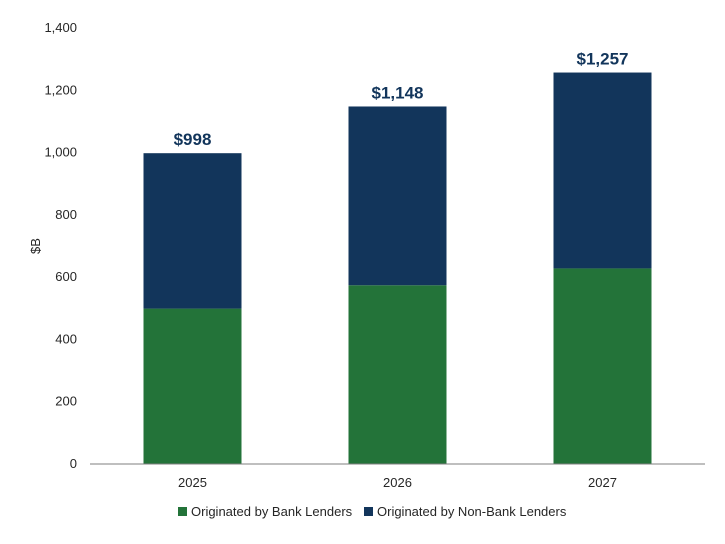  I want to click on y-tick-label: 1,200, so click(60, 89).